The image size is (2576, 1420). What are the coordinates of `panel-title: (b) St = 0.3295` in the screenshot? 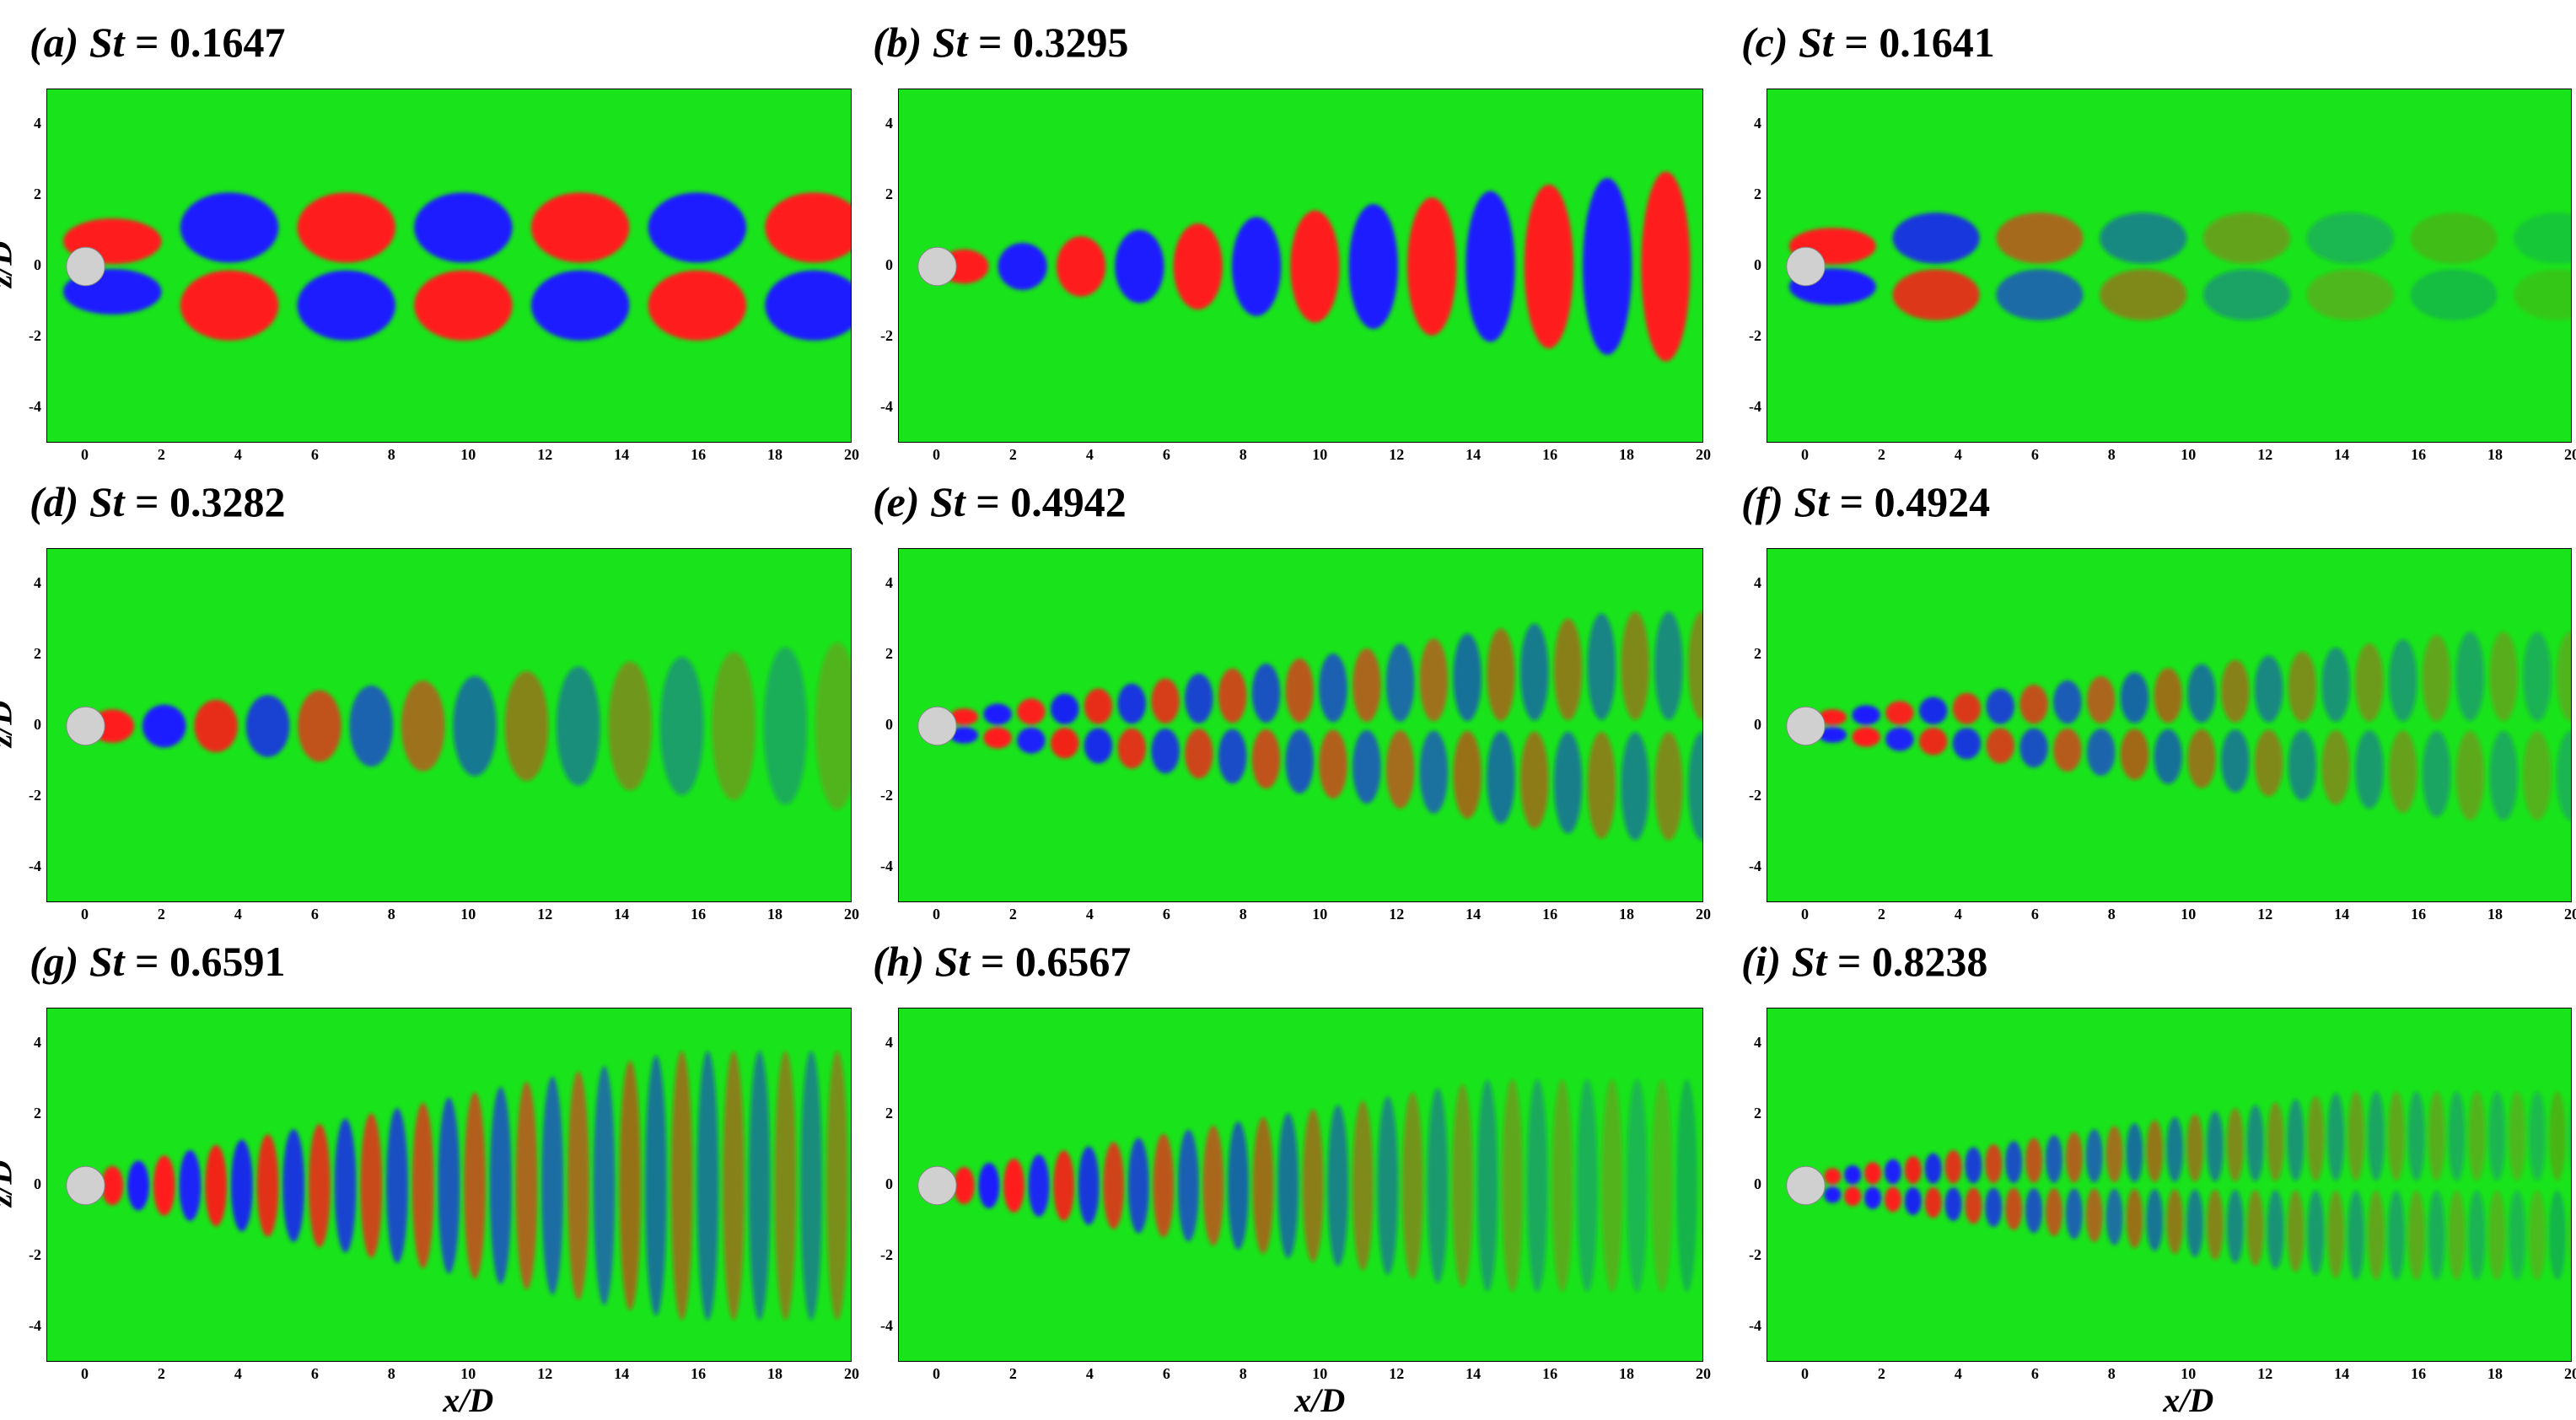 It's located at (1001, 42).